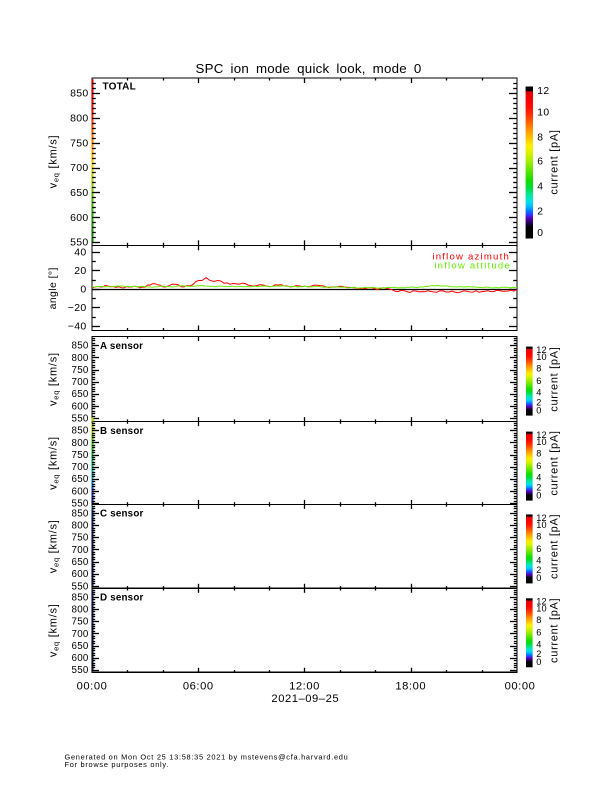 This screenshot has height=792, width=612. I want to click on svg-text: TOTAL, so click(119, 87).